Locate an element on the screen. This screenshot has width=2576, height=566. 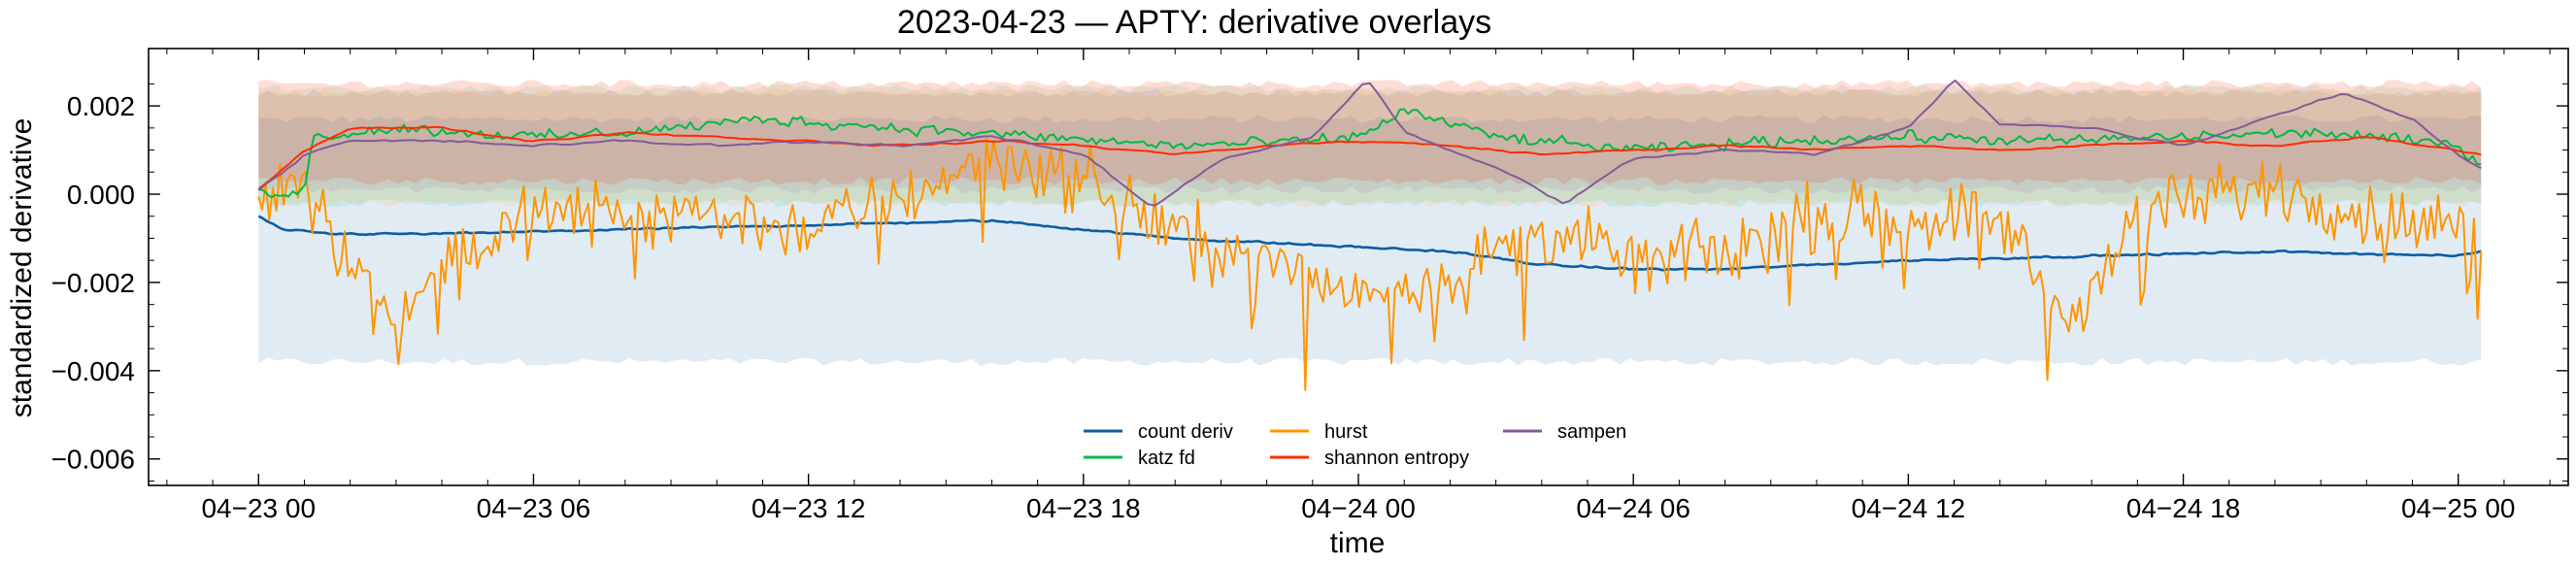
series-line-katz-fd is located at coordinates (1370, 153).